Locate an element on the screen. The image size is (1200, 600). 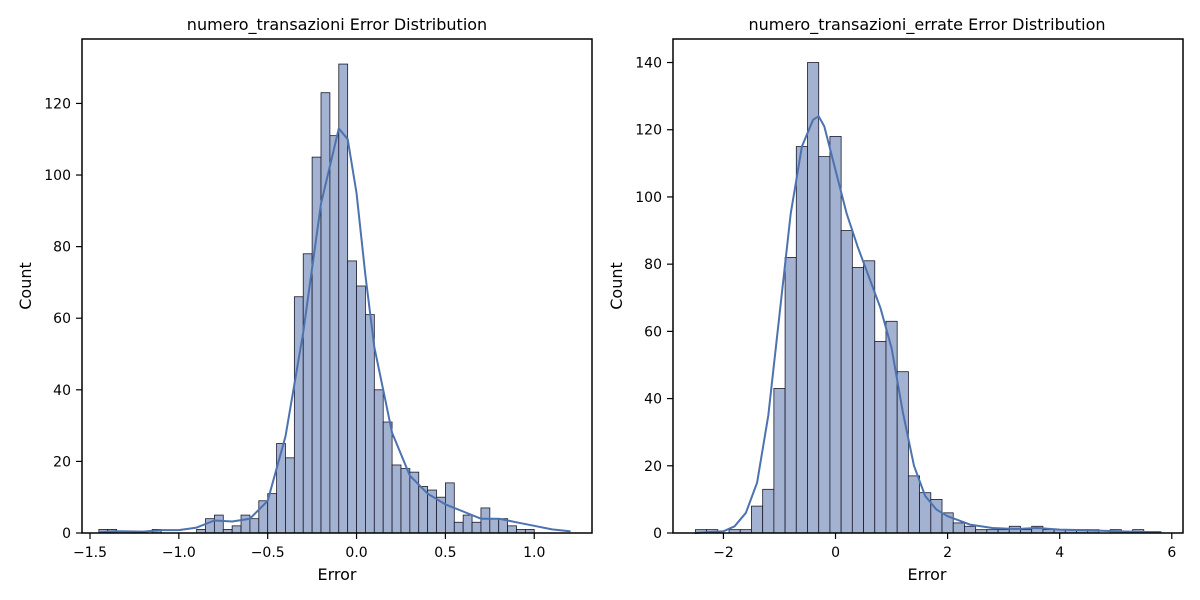
x-tick-label: 0.0 is located at coordinates (356, 553).